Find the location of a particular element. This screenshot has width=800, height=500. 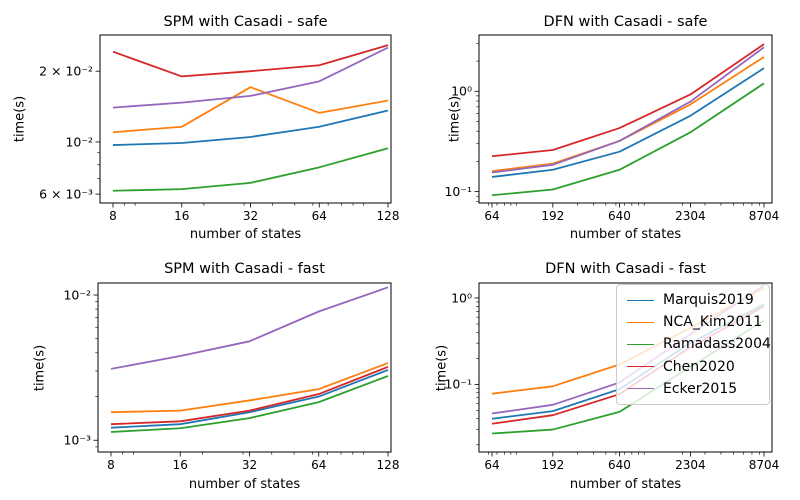

legend-entry: Ecker2015 is located at coordinates (695, 389).